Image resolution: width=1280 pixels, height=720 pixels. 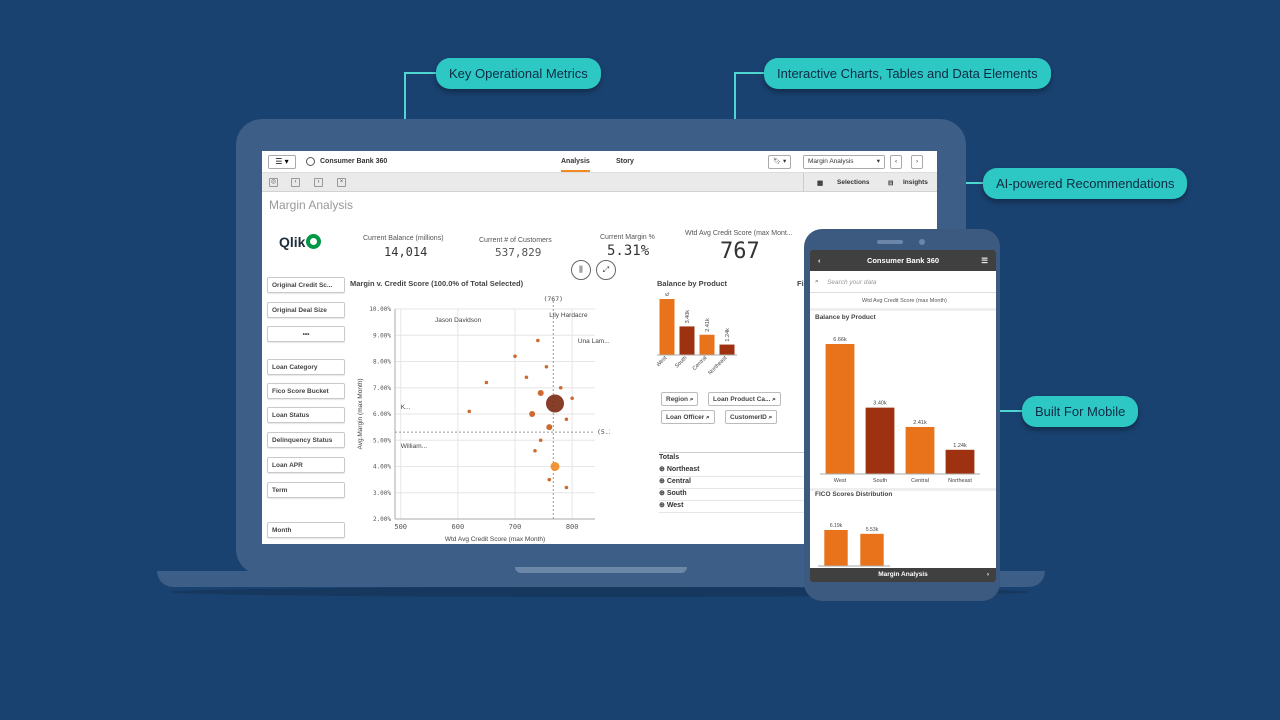 What do you see at coordinates (306, 440) in the screenshot?
I see `filter-delinquency-status: Delinquency Status` at bounding box center [306, 440].